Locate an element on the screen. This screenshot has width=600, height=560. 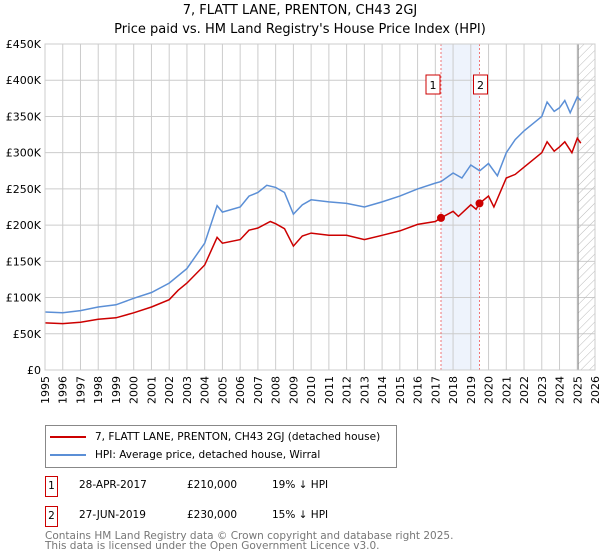
x-tick-label: 2021 is located at coordinates (506, 390).